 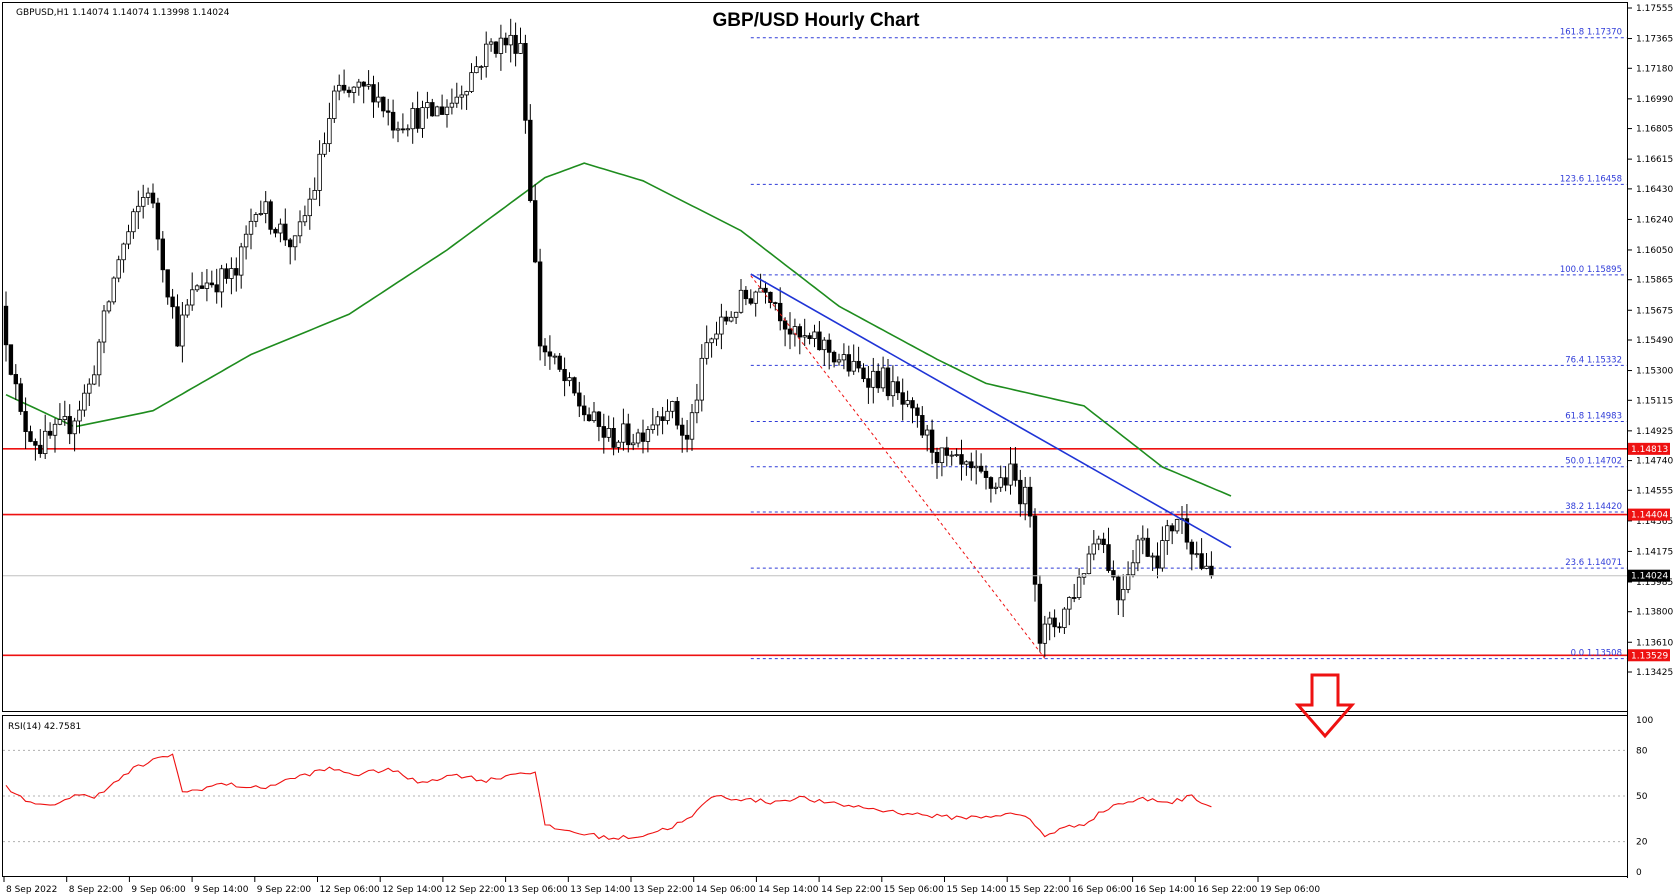 I want to click on fib-level-label: 0.0 1.13508, so click(x=1596, y=654).